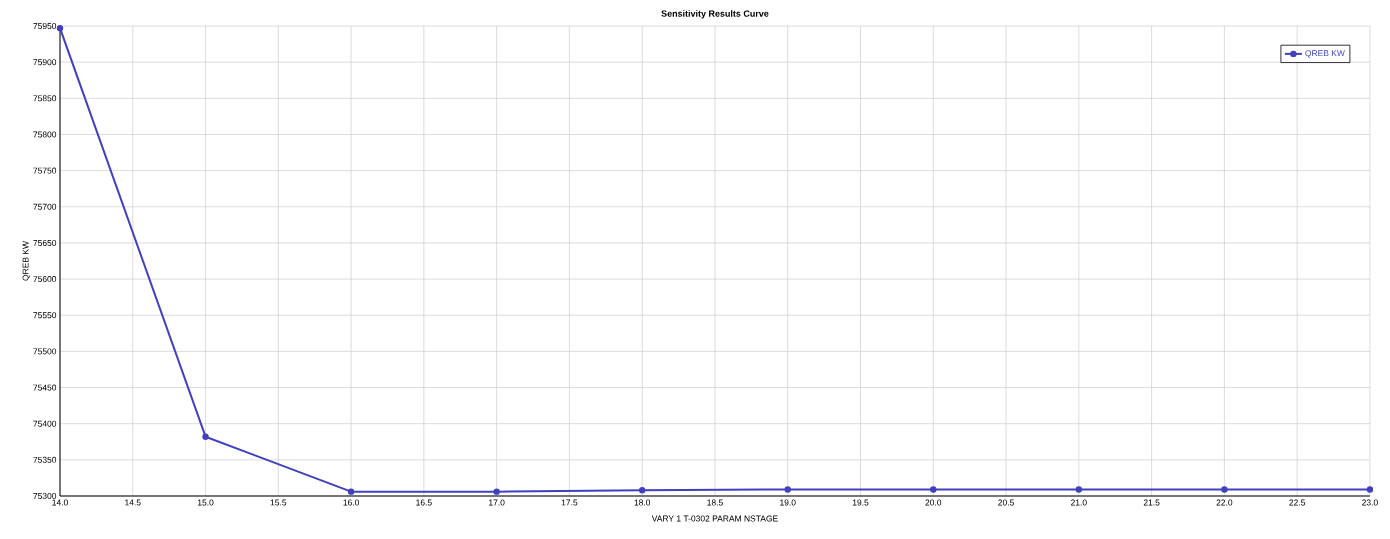  What do you see at coordinates (1224, 502) in the screenshot?
I see `x-tick-label: 22.0` at bounding box center [1224, 502].